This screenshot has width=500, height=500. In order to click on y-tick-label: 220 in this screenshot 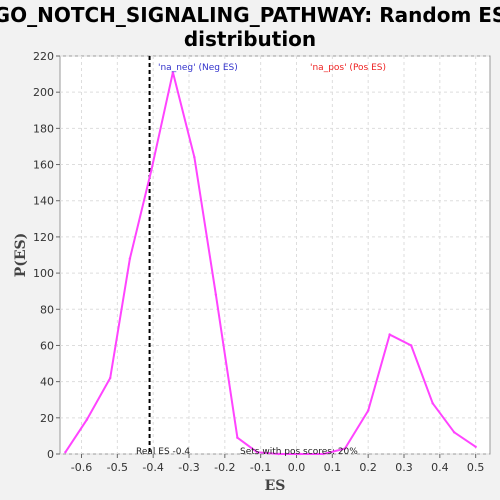, I will do `click(43, 56)`.